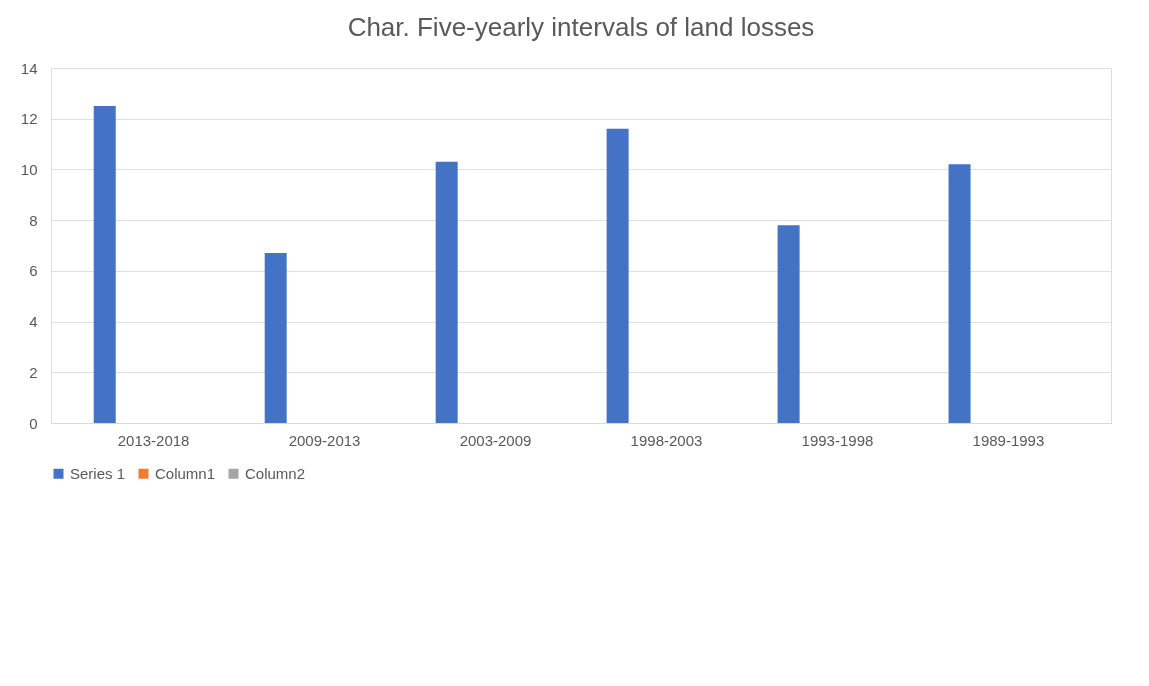 Image resolution: width=1149 pixels, height=686 pixels. What do you see at coordinates (33, 271) in the screenshot?
I see `y-tick-label: 6` at bounding box center [33, 271].